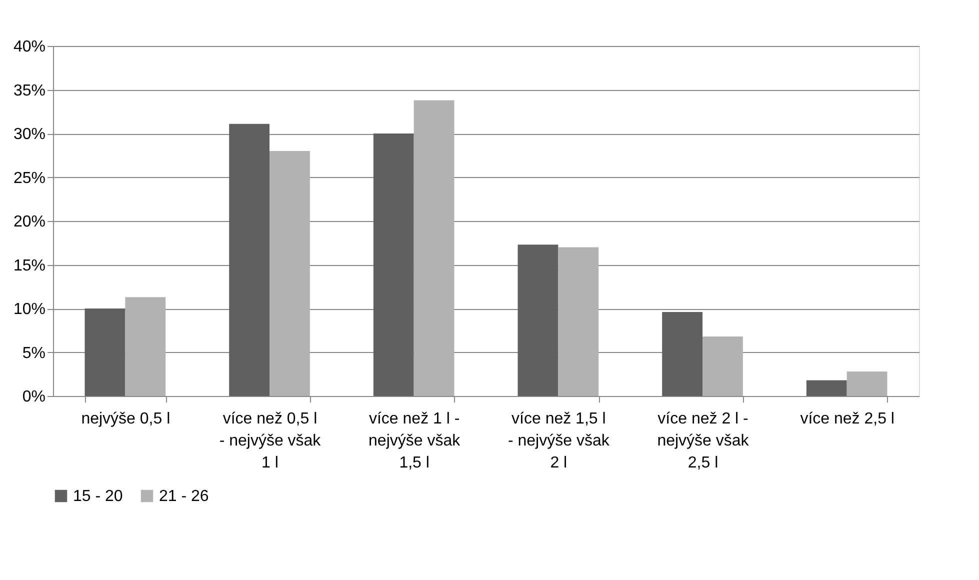 The width and height of the screenshot is (979, 580). Describe the element at coordinates (29, 222) in the screenshot. I see `y-tick-label: 20%` at that location.